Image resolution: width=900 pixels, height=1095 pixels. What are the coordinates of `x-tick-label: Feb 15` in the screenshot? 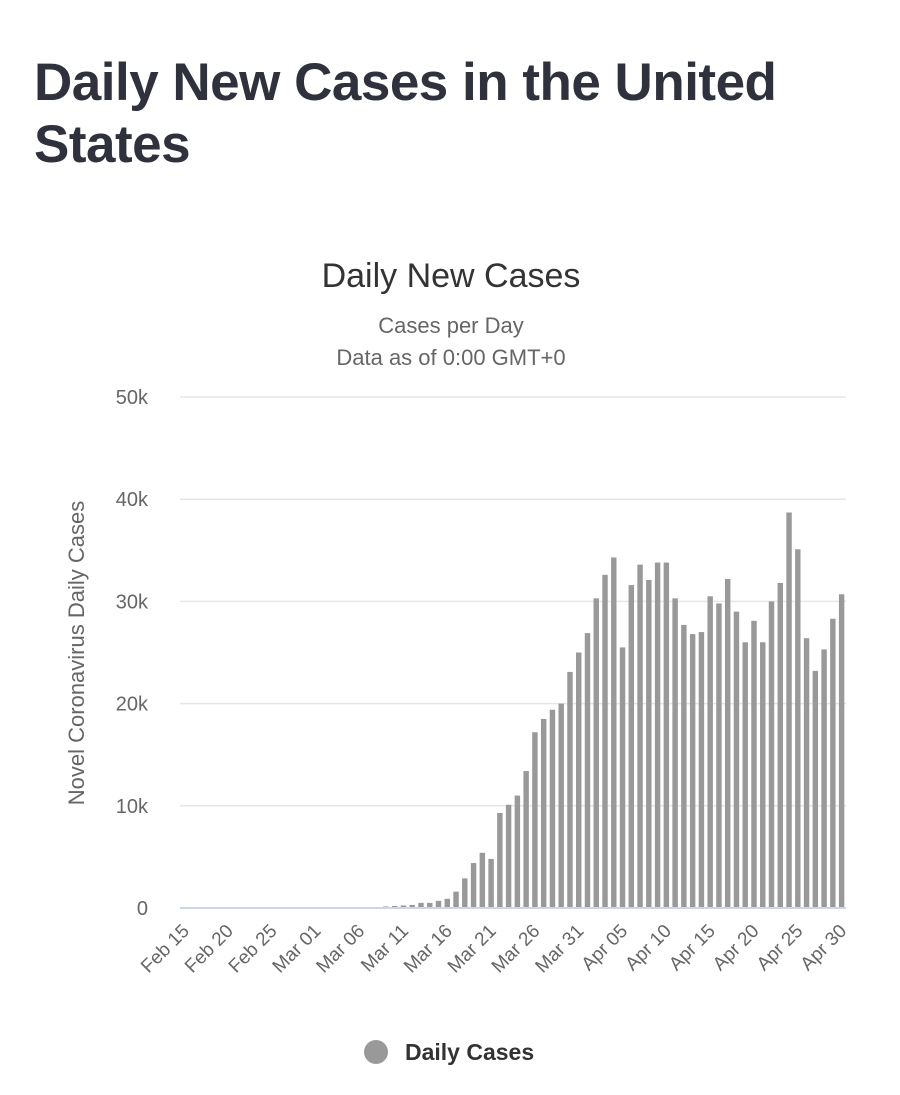 It's located at (165, 949).